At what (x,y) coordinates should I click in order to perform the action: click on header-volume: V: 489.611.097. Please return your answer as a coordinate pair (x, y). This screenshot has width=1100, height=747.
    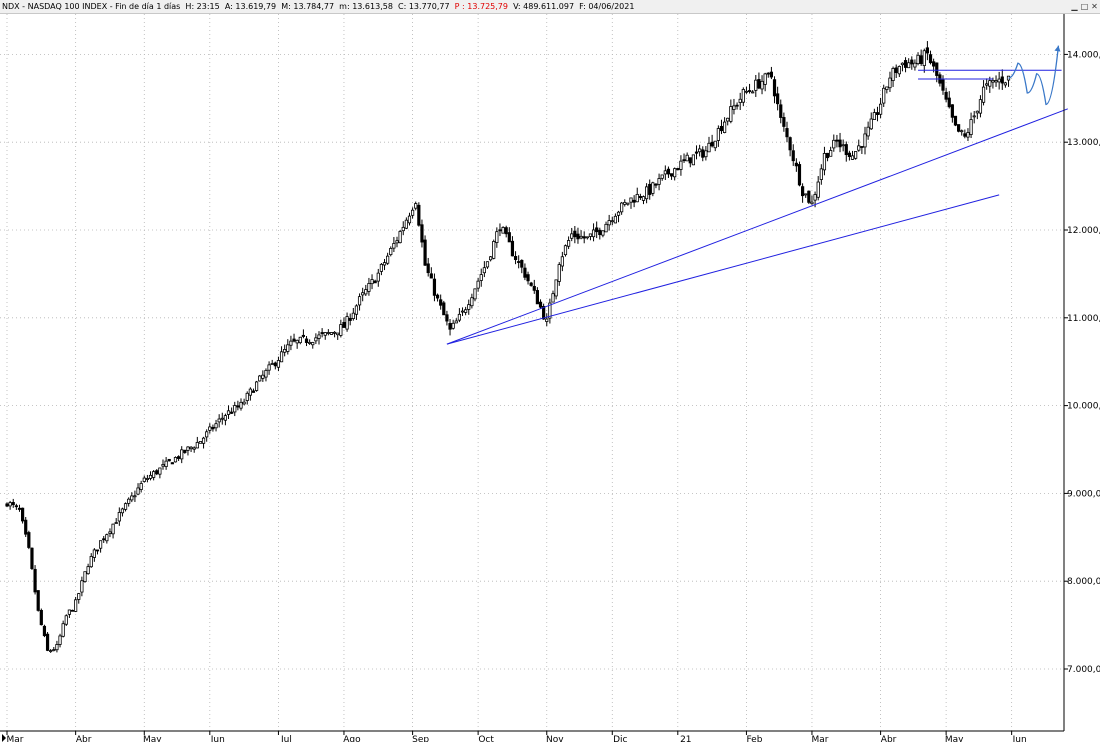
    Looking at the image, I should click on (544, 6).